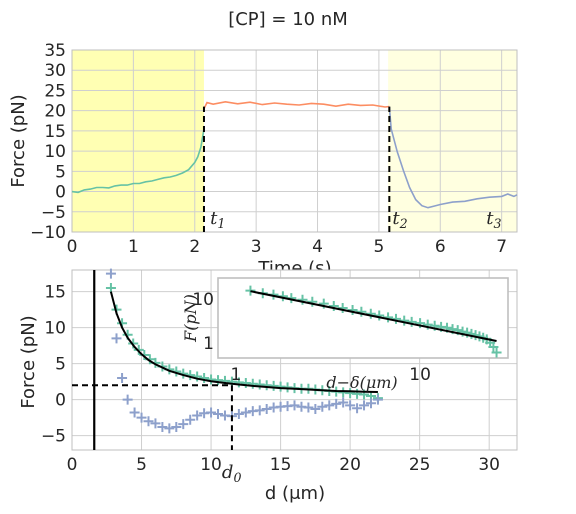 The width and height of the screenshot is (576, 514). What do you see at coordinates (48, 233) in the screenshot?
I see `y-tick-label: −10` at bounding box center [48, 233].